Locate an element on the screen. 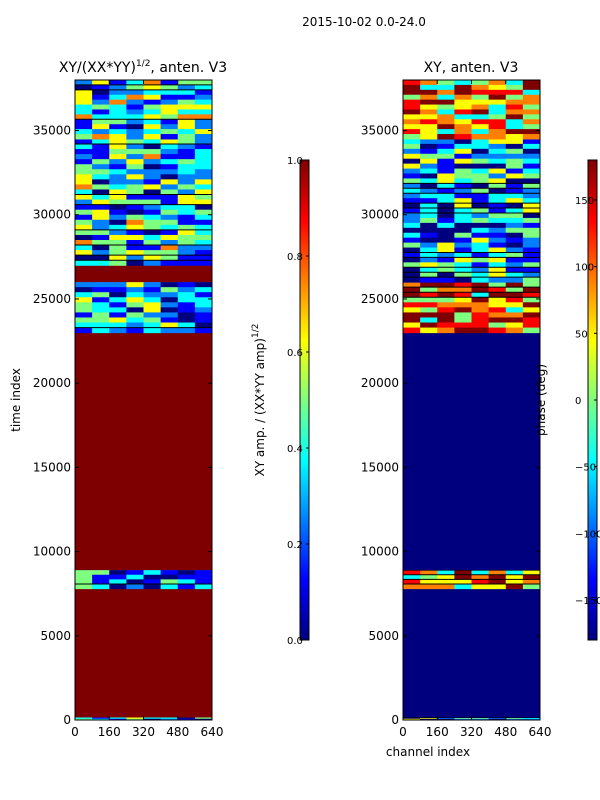 This screenshot has width=600, height=800. y-tick-label: 0 is located at coordinates (67, 720).